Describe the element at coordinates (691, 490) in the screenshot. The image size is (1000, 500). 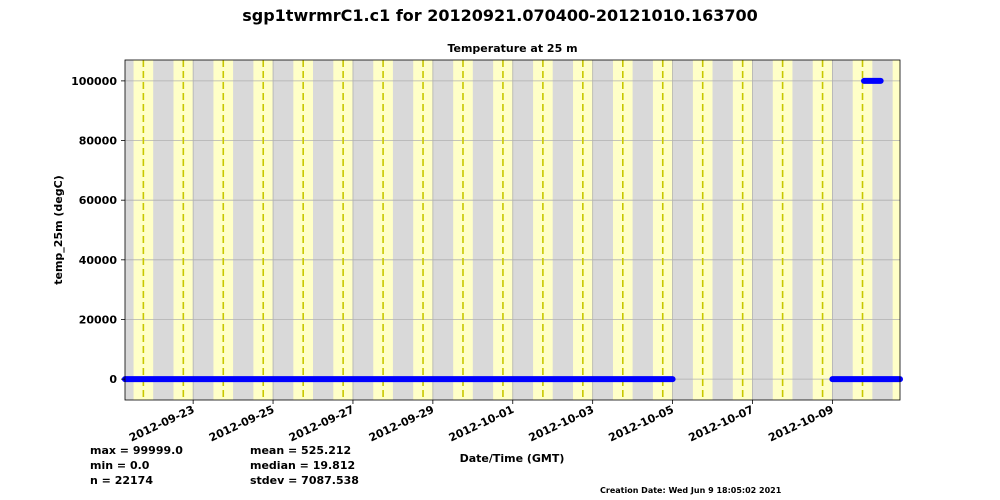
I see `creation-date: Creation Date: Wed Jun 9 18:05:02 2021` at that location.